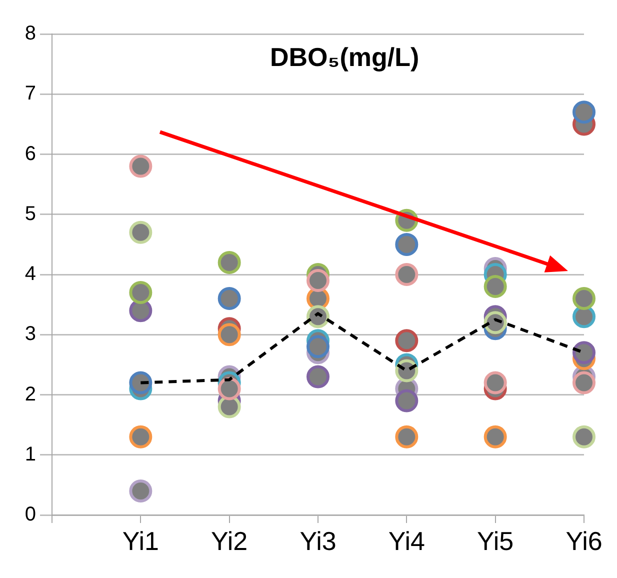  Describe the element at coordinates (30, 394) in the screenshot. I see `y-tick-label: 2` at that location.